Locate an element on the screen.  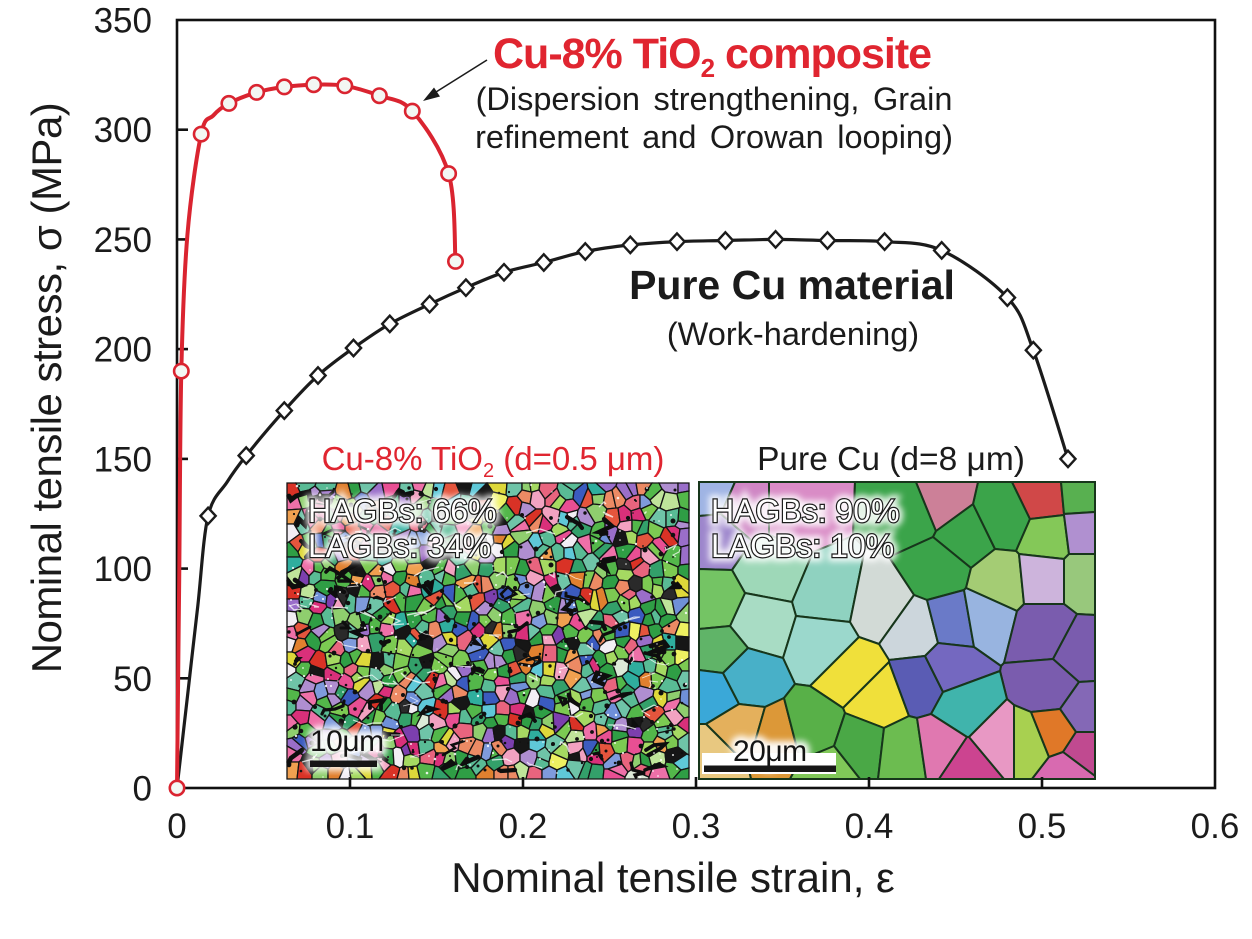
svg-text: 0.6 is located at coordinates (1215, 826).